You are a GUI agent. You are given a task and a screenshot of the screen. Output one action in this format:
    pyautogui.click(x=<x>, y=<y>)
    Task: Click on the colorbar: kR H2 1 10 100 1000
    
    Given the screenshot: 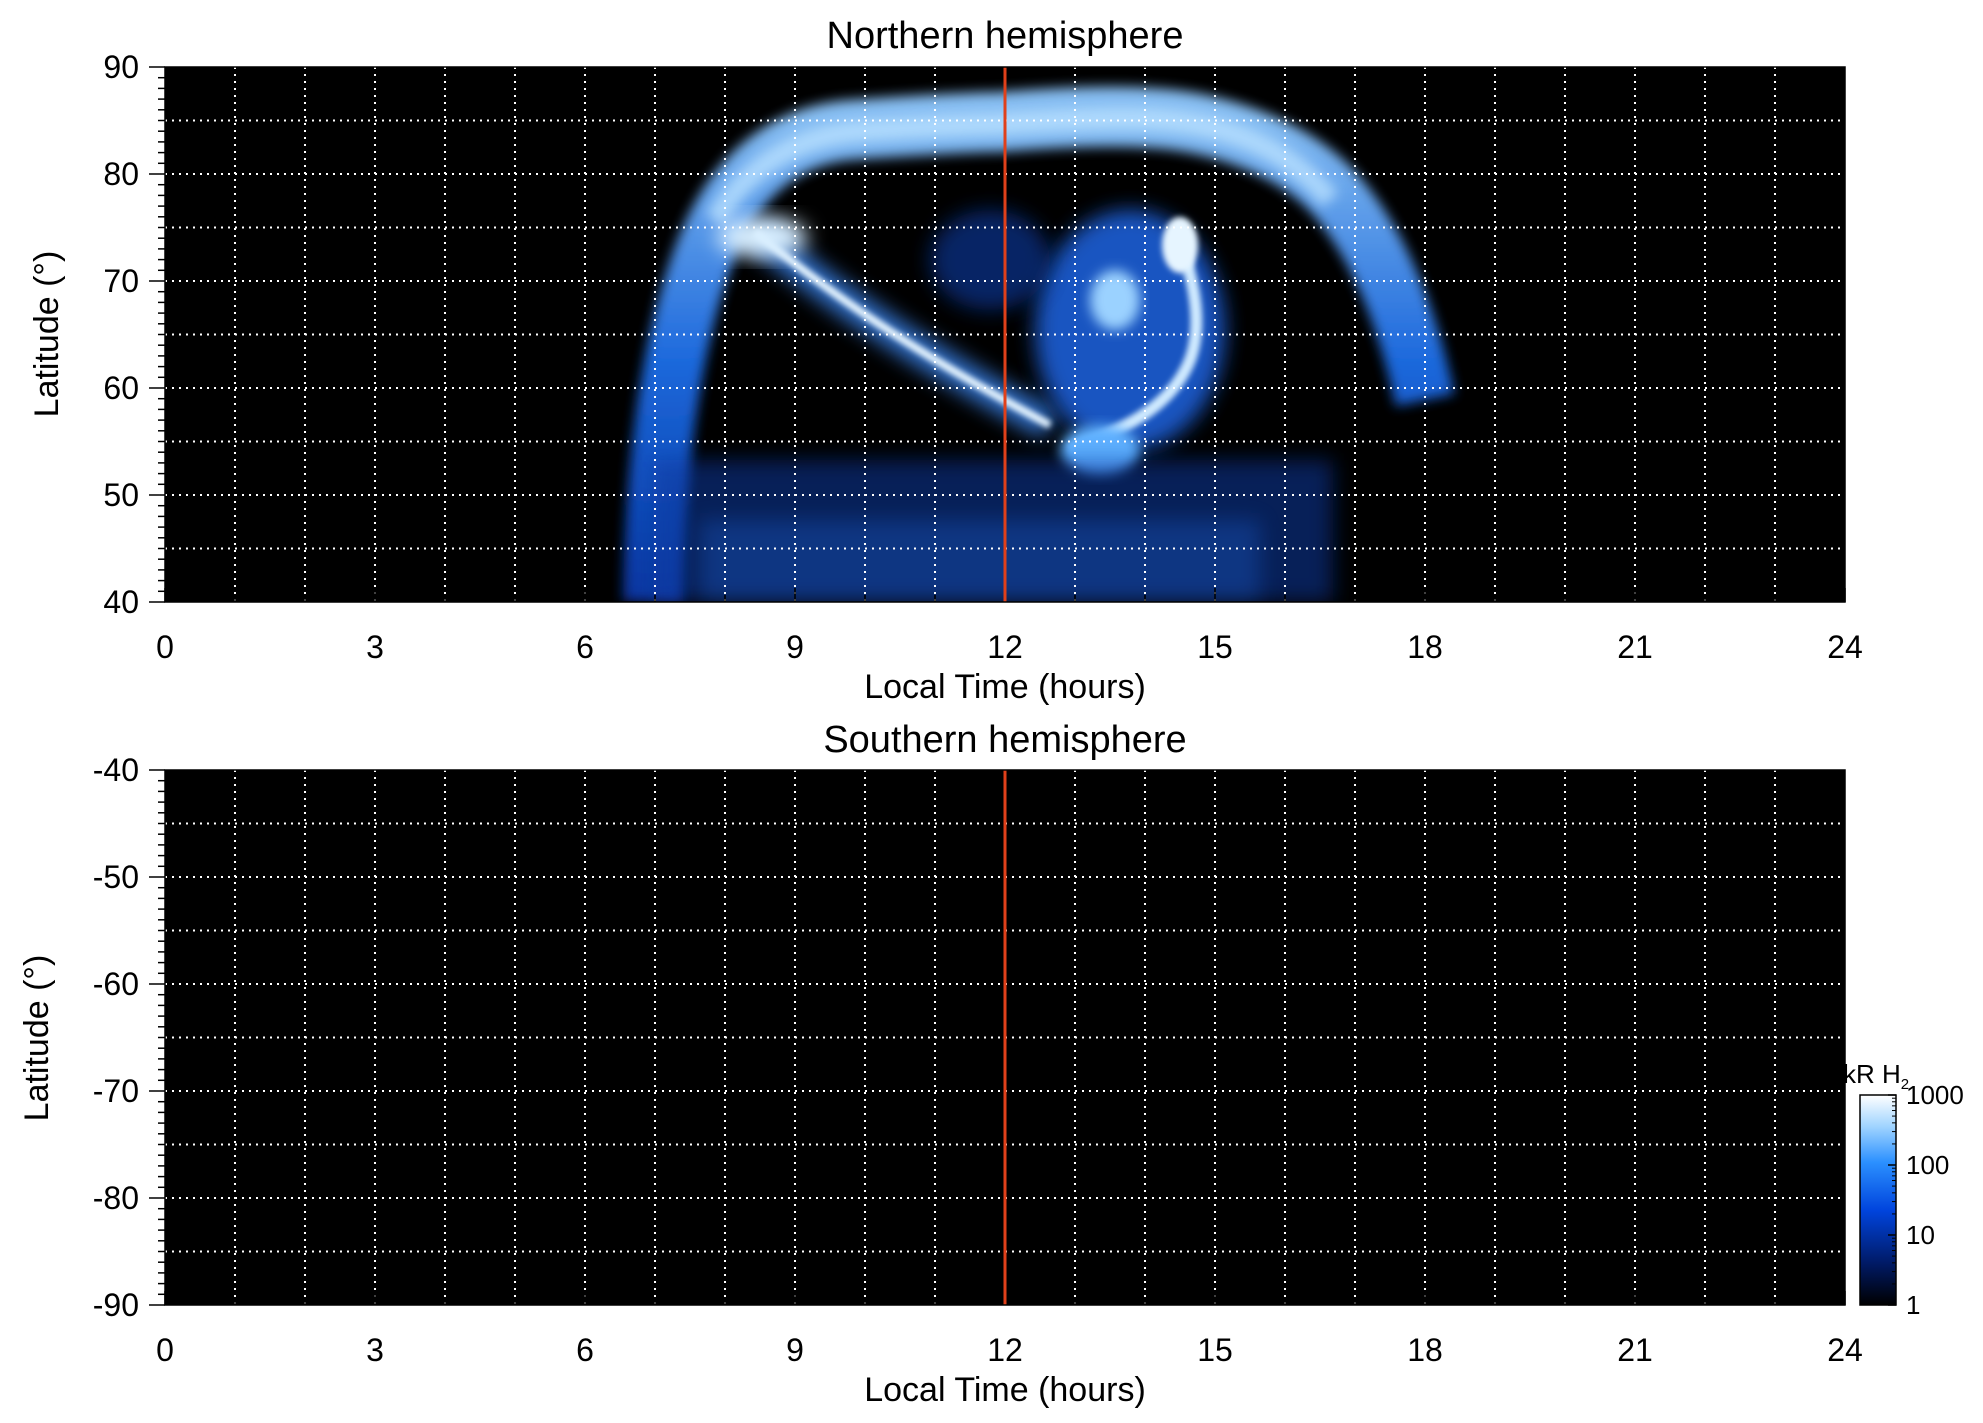 What is the action you would take?
    pyautogui.click(x=1903, y=1189)
    